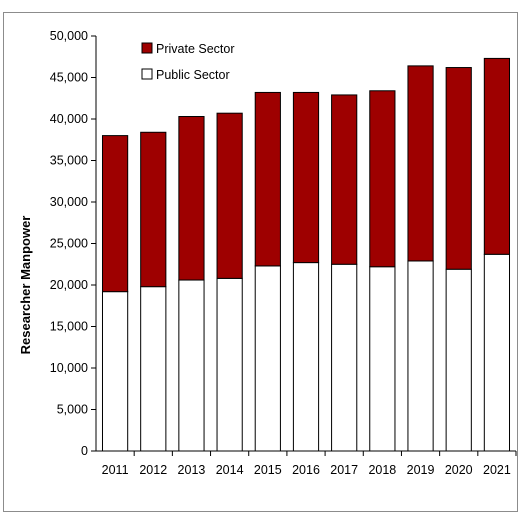  I want to click on y-tick-label: 35,000, so click(69, 161).